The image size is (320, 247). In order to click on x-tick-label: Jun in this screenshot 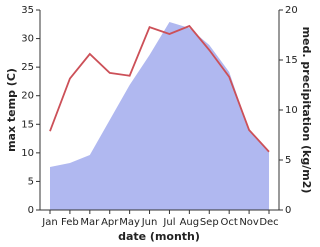, I will do `click(149, 222)`.